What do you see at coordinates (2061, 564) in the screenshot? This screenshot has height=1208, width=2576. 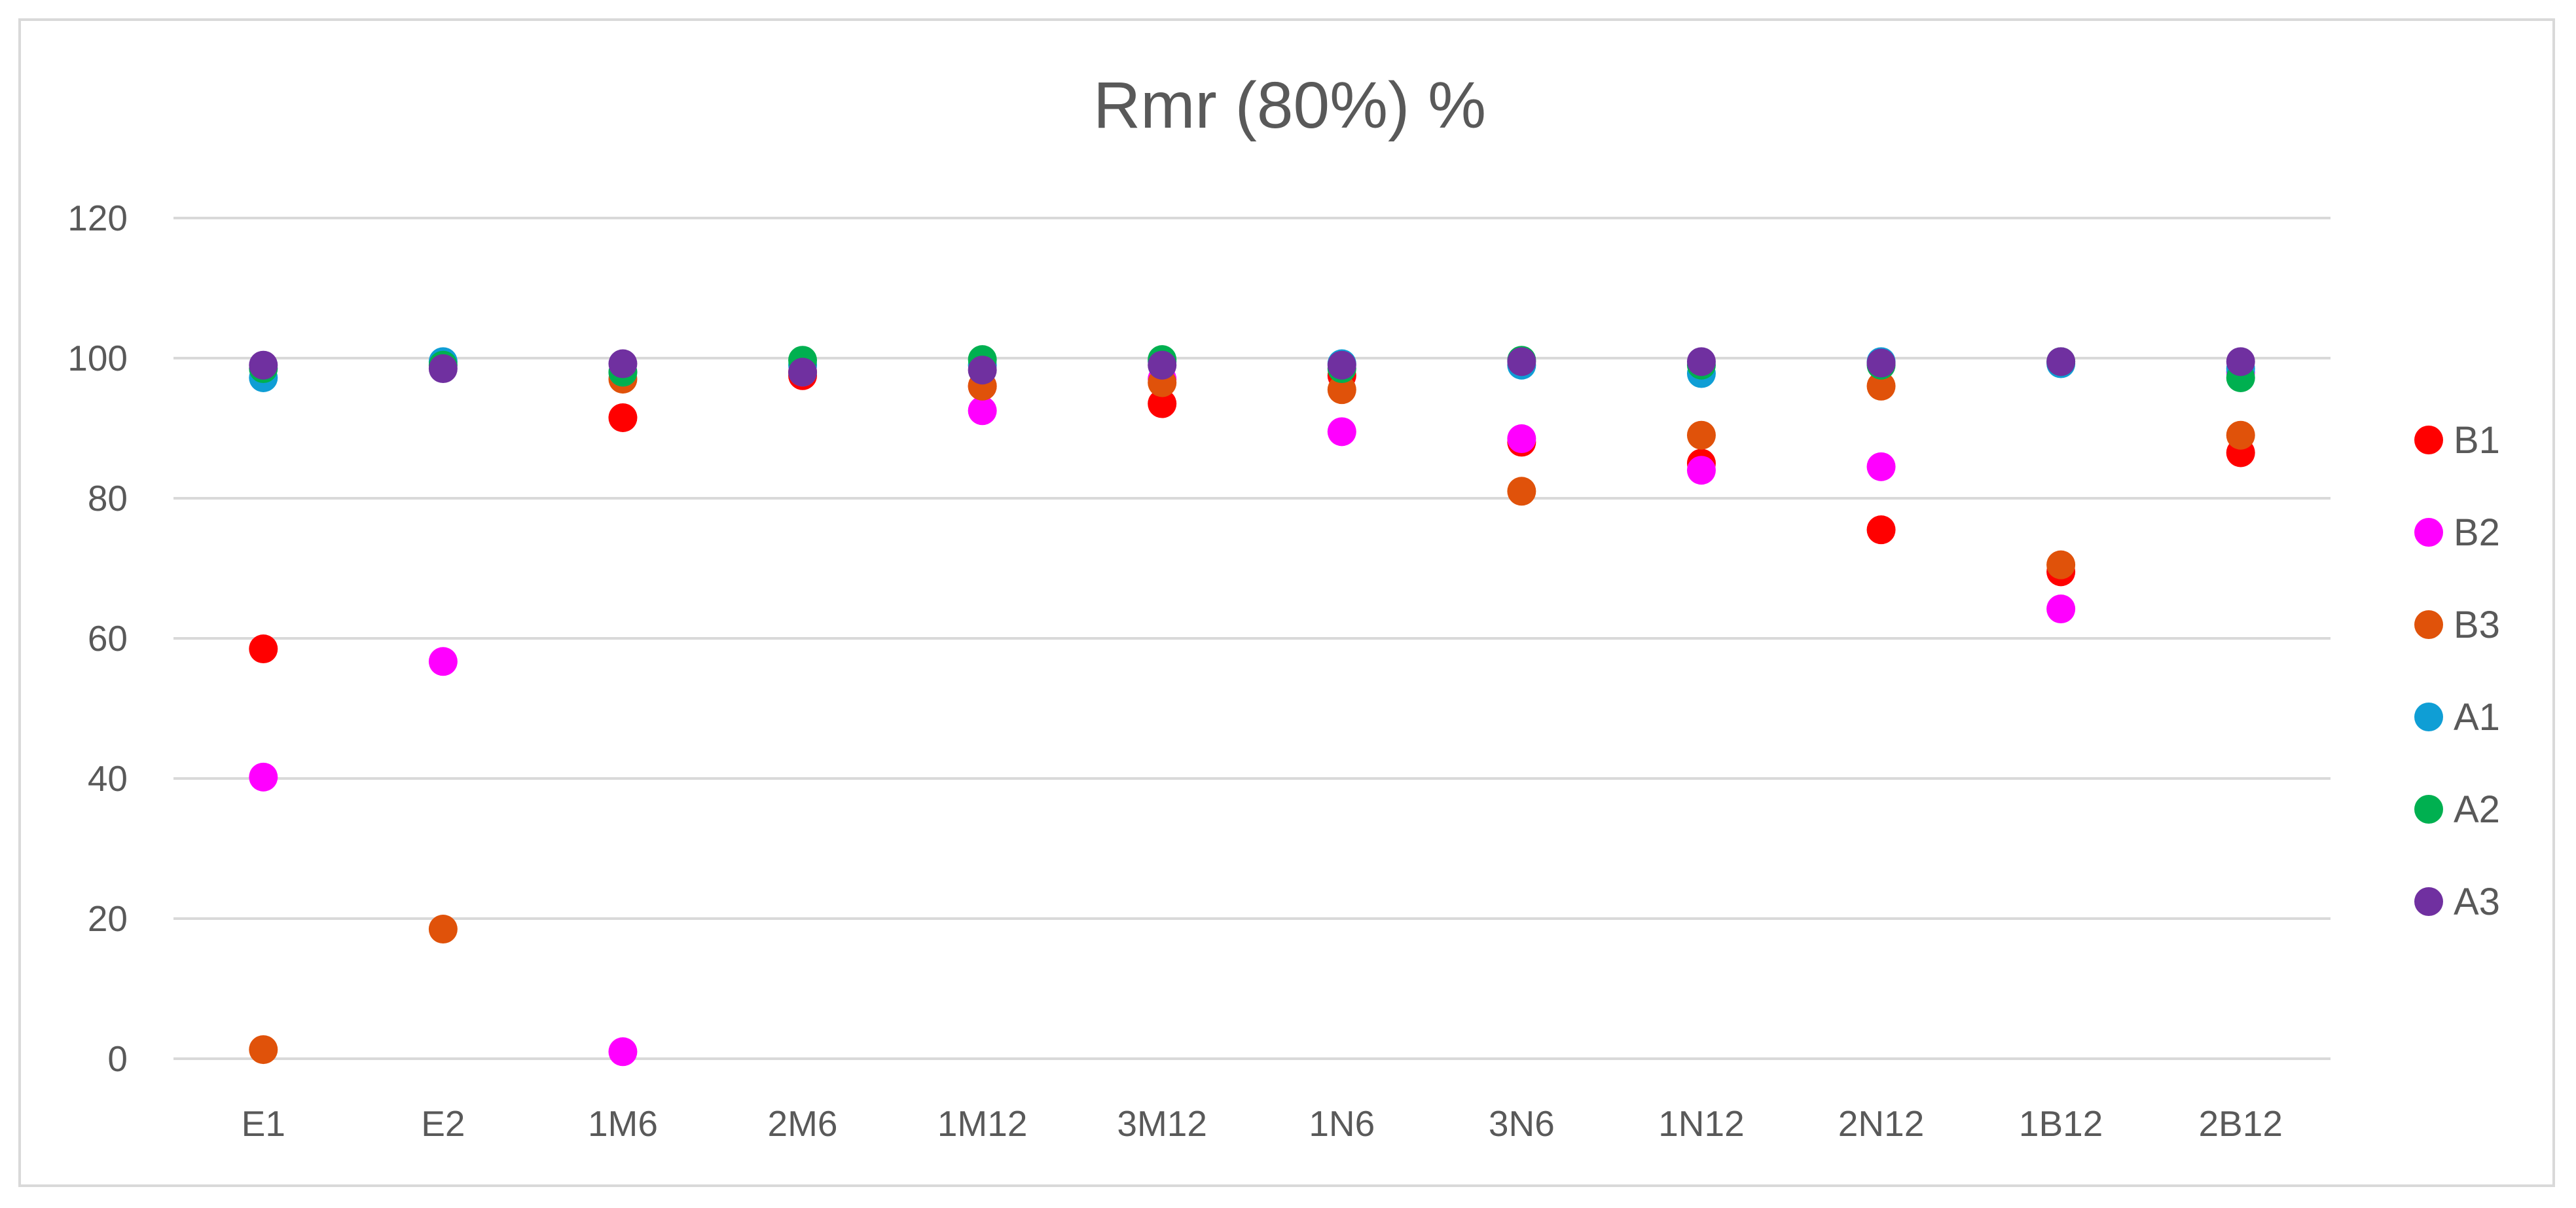 I see `point-b3-1b12` at bounding box center [2061, 564].